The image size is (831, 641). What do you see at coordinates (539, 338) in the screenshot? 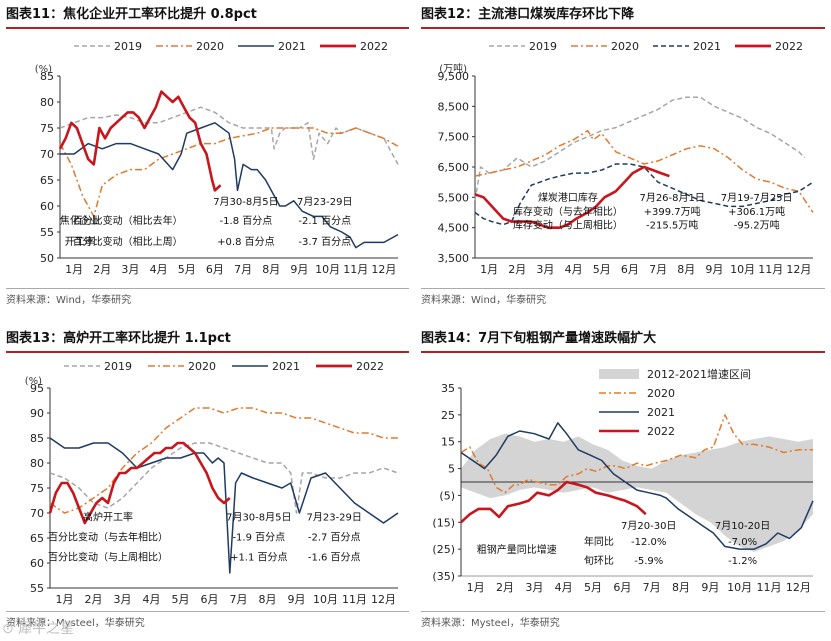
I see `chart-title: 图表14：7月下旬粗钢产量增速跌幅扩大` at bounding box center [539, 338].